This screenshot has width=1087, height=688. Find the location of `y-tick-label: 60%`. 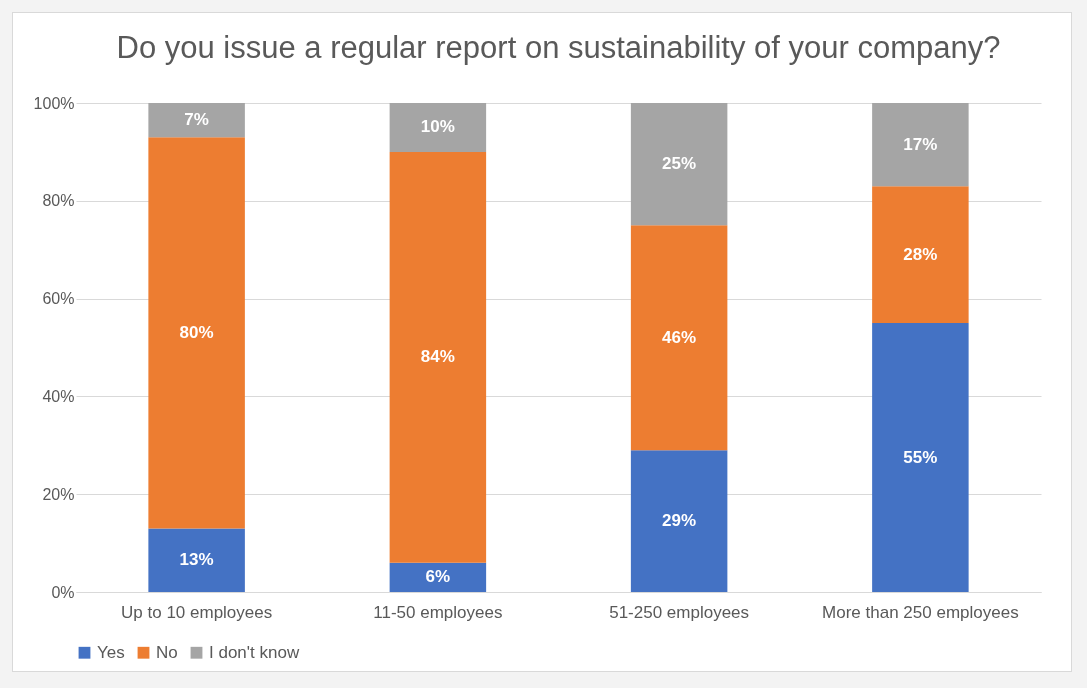

y-tick-label: 60% is located at coordinates (58, 299).